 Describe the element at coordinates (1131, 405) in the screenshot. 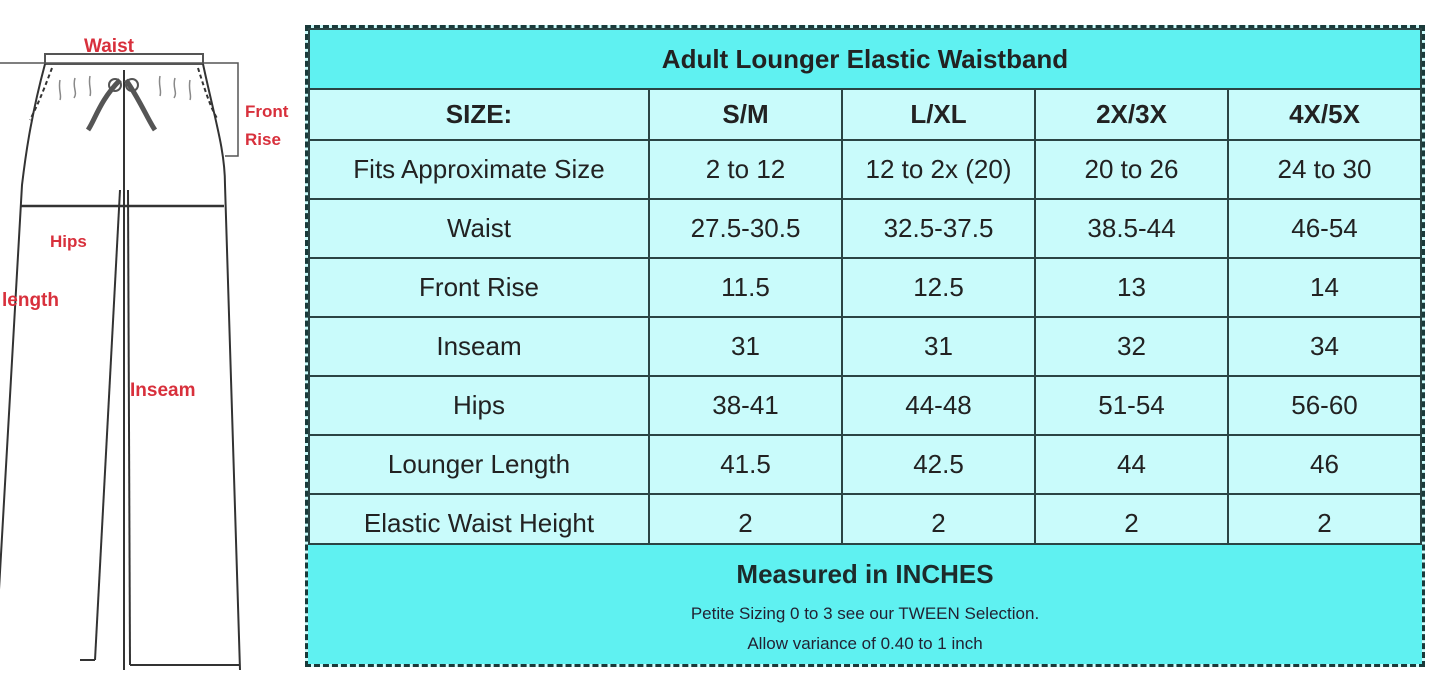

I see `table-cell: 51-54` at that location.